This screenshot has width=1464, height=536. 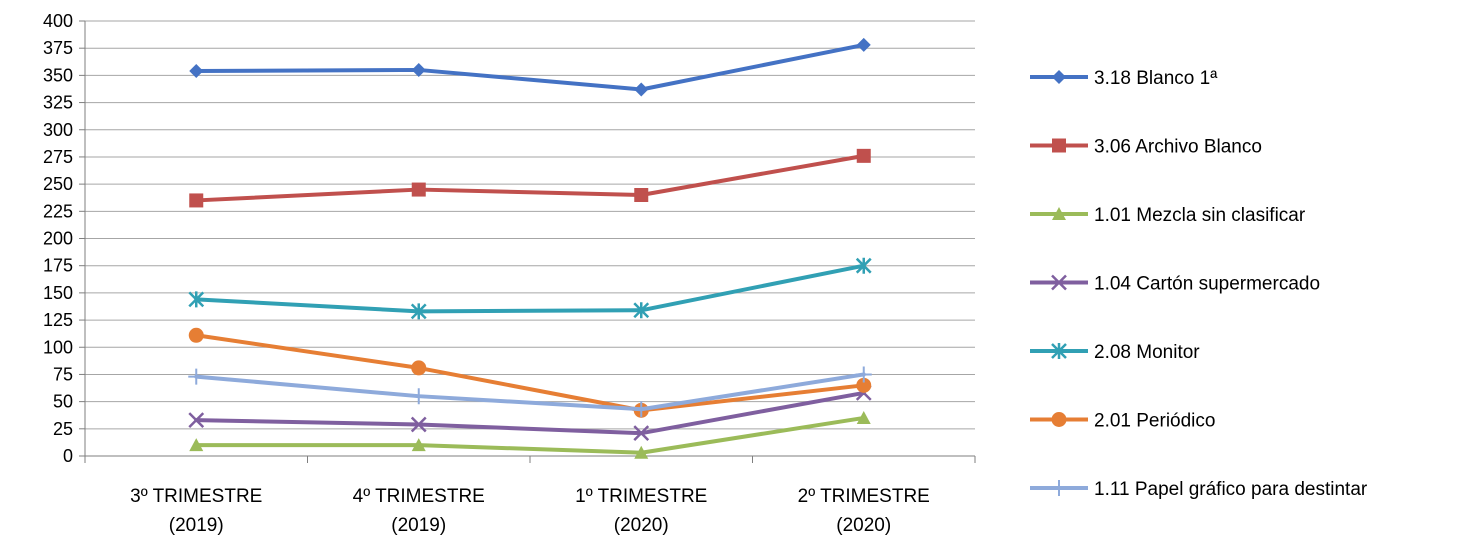 What do you see at coordinates (58, 184) in the screenshot?
I see `y-tick-label: 250` at bounding box center [58, 184].